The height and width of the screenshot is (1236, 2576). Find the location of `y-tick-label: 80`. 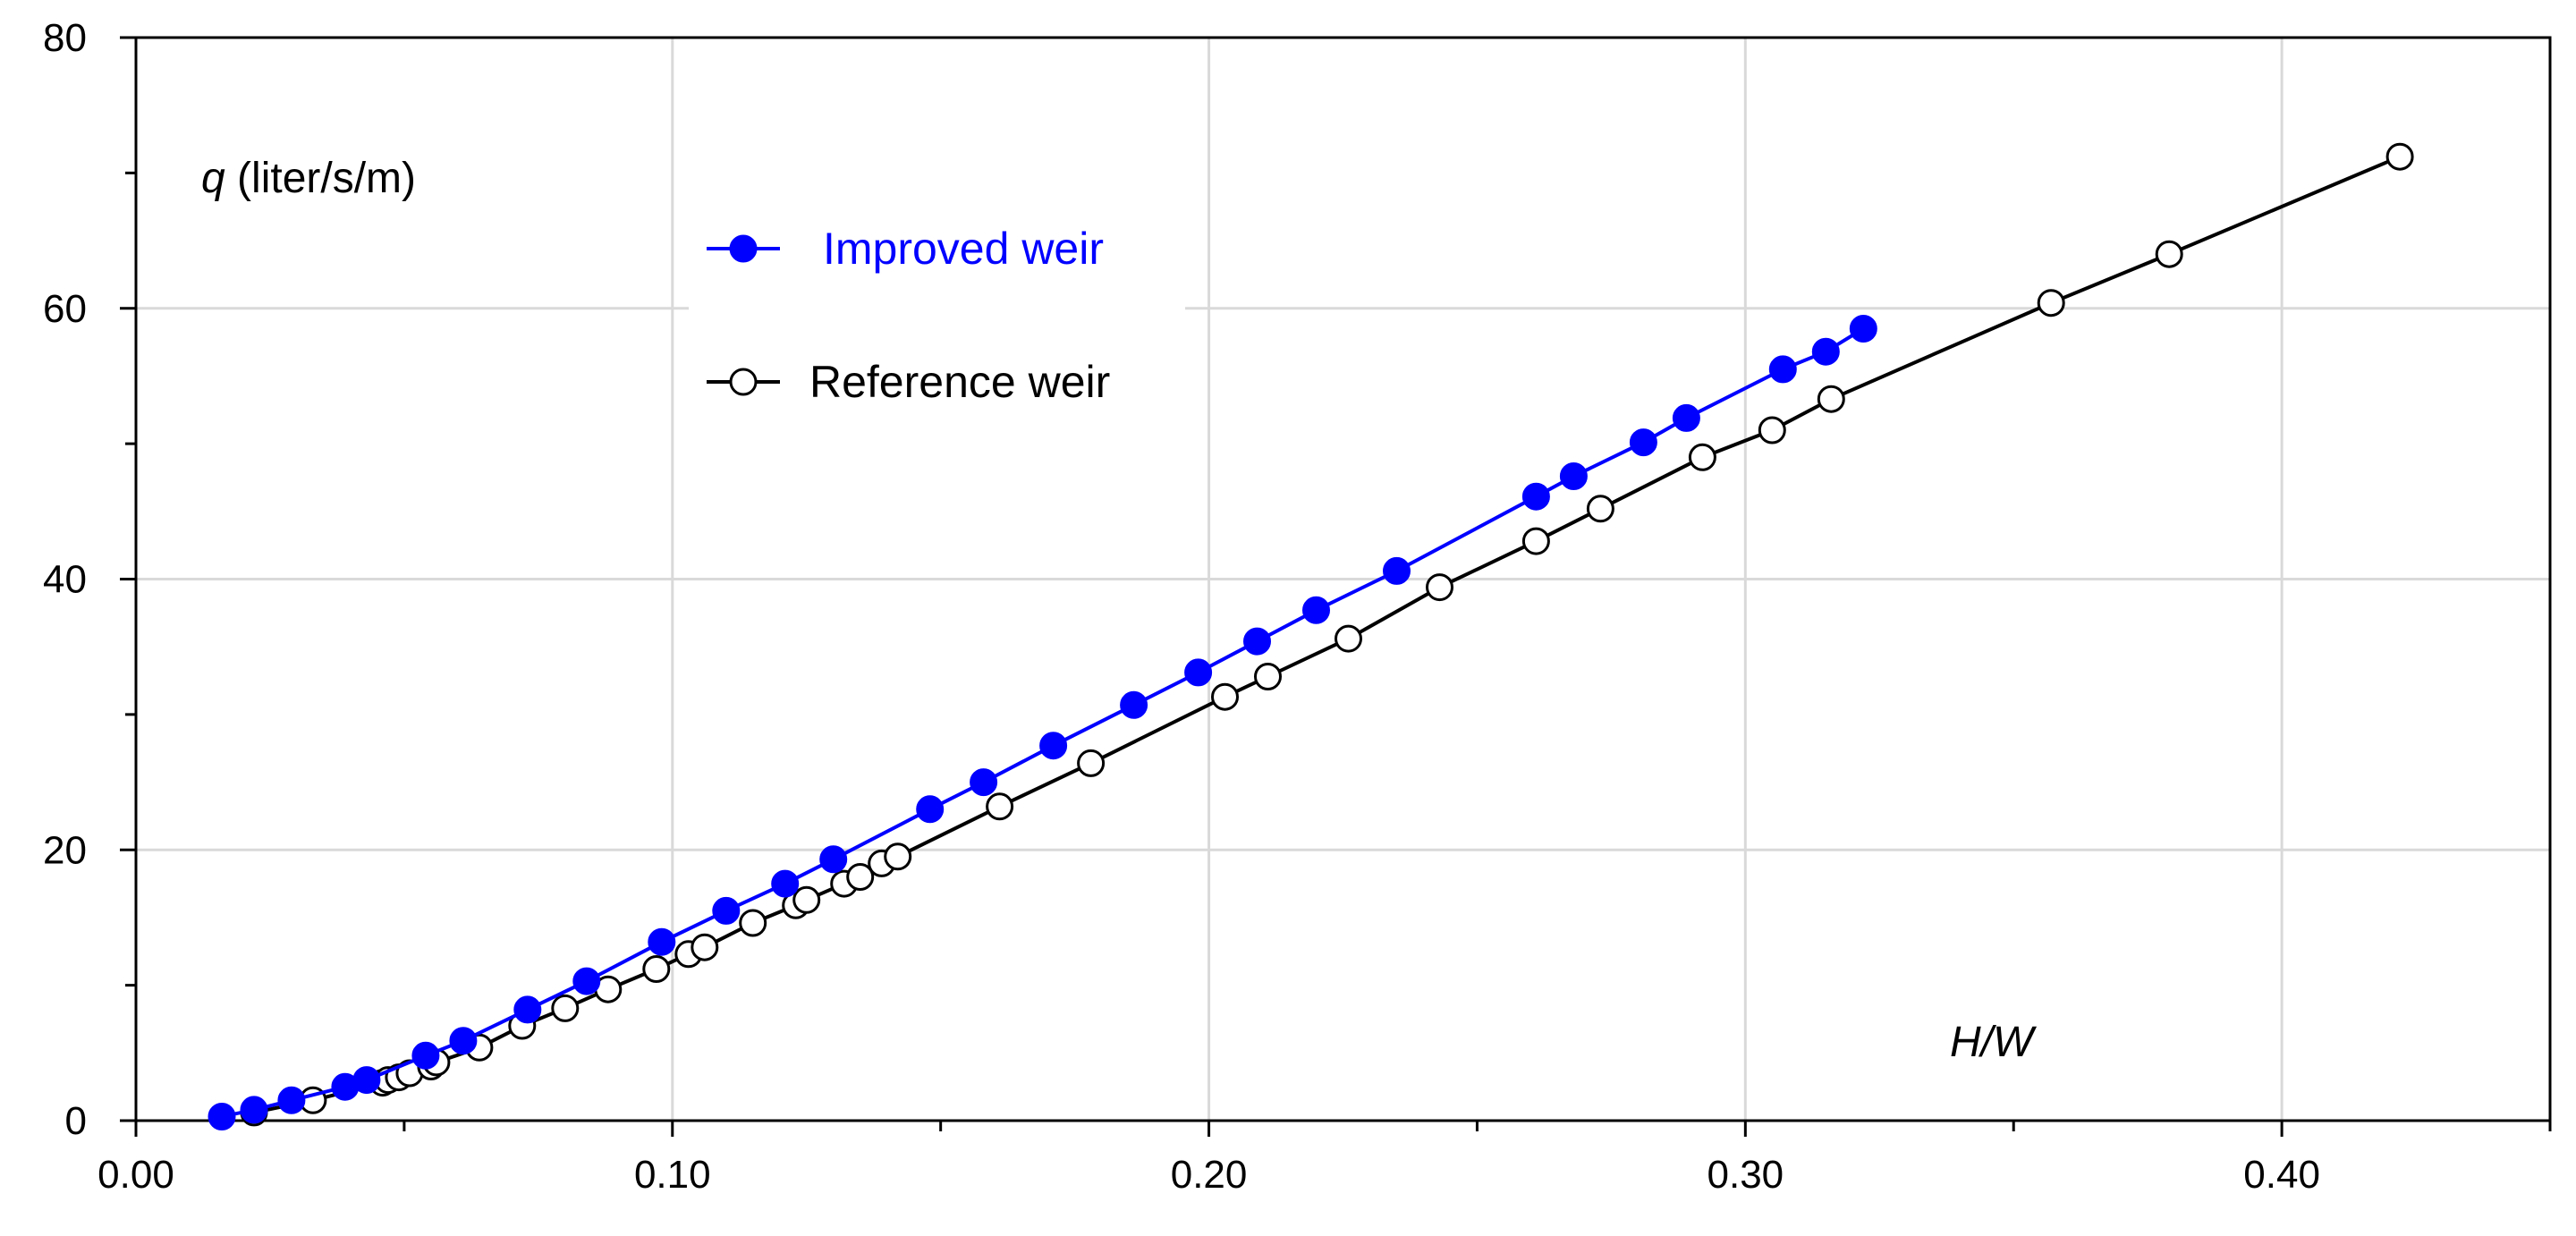

y-tick-label: 80 is located at coordinates (65, 38).